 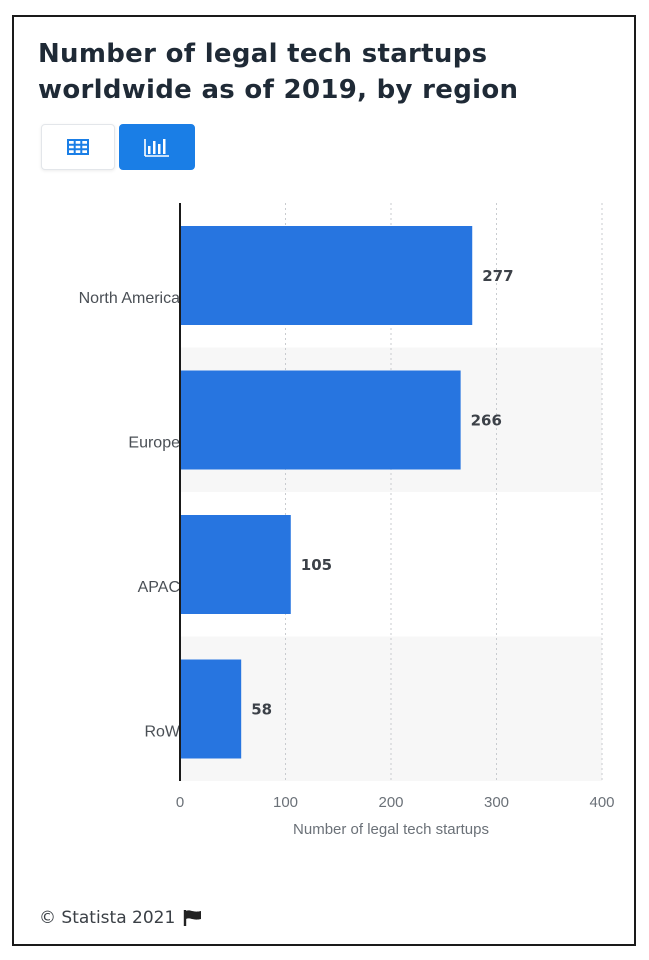 I want to click on x-tick-label: 100, so click(x=285, y=802).